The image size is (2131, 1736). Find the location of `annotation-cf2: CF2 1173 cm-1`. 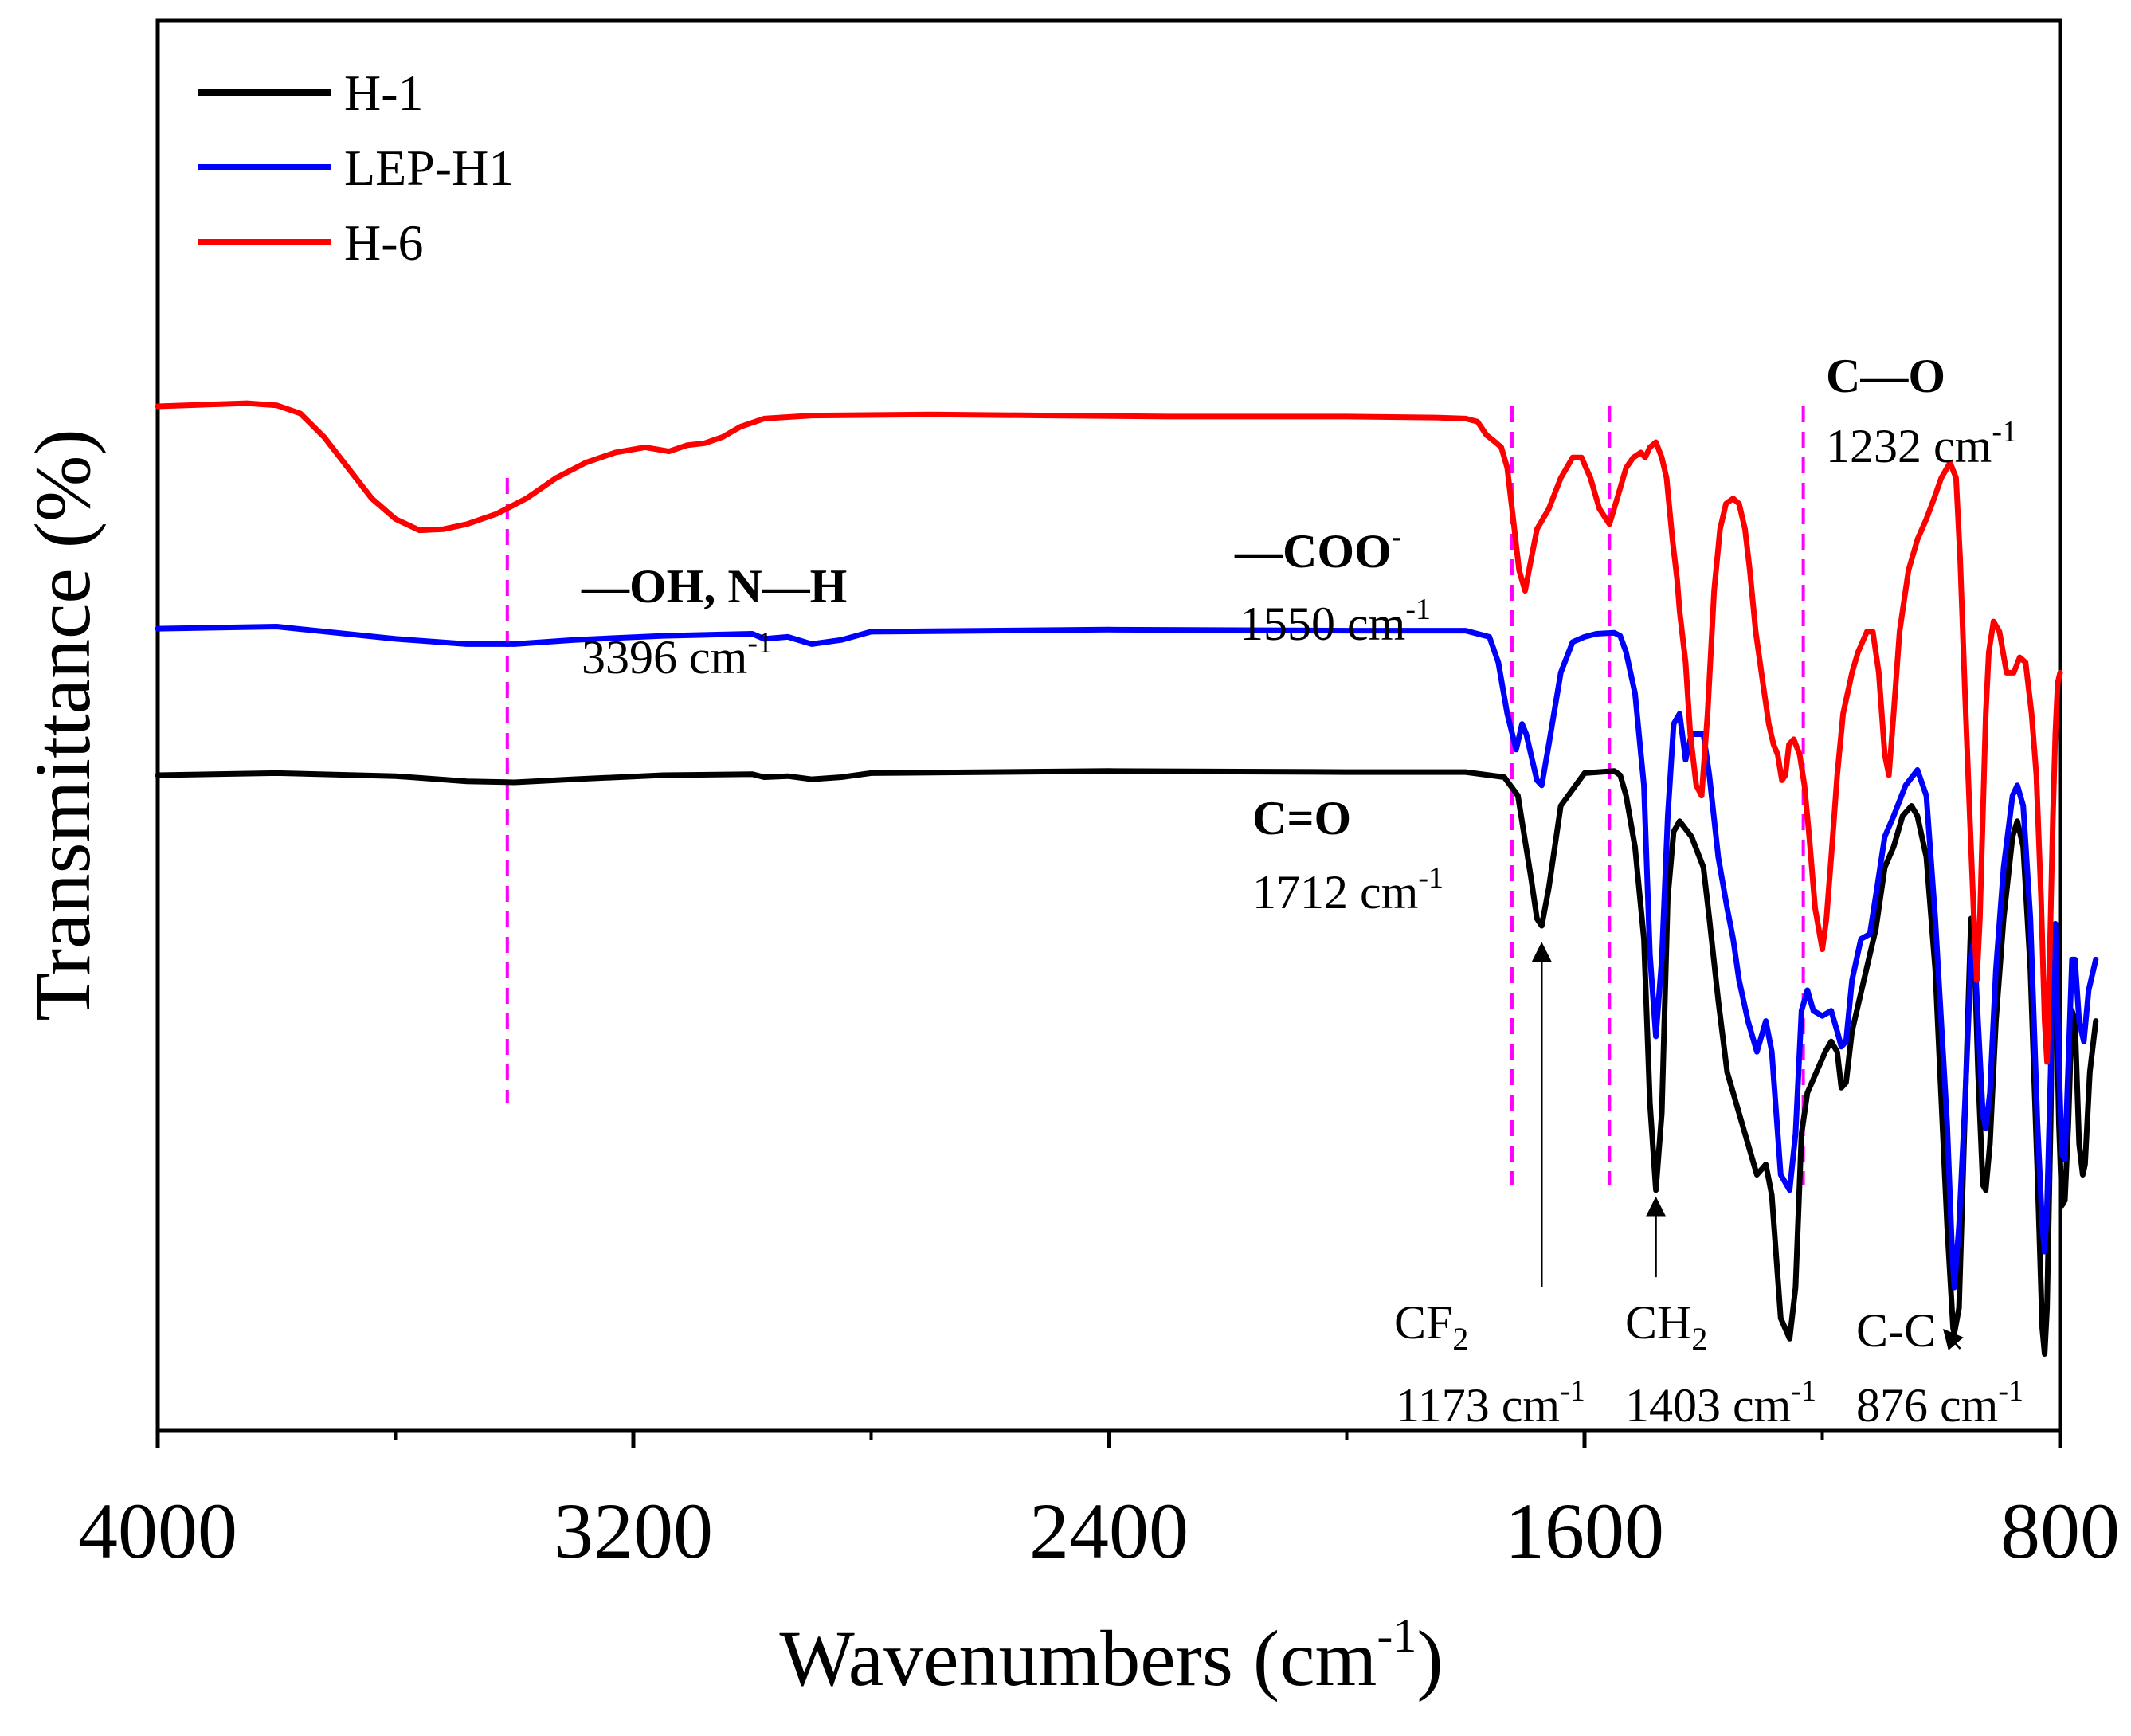

annotation-cf2: CF2 1173 cm-1 is located at coordinates (1489, 1364).